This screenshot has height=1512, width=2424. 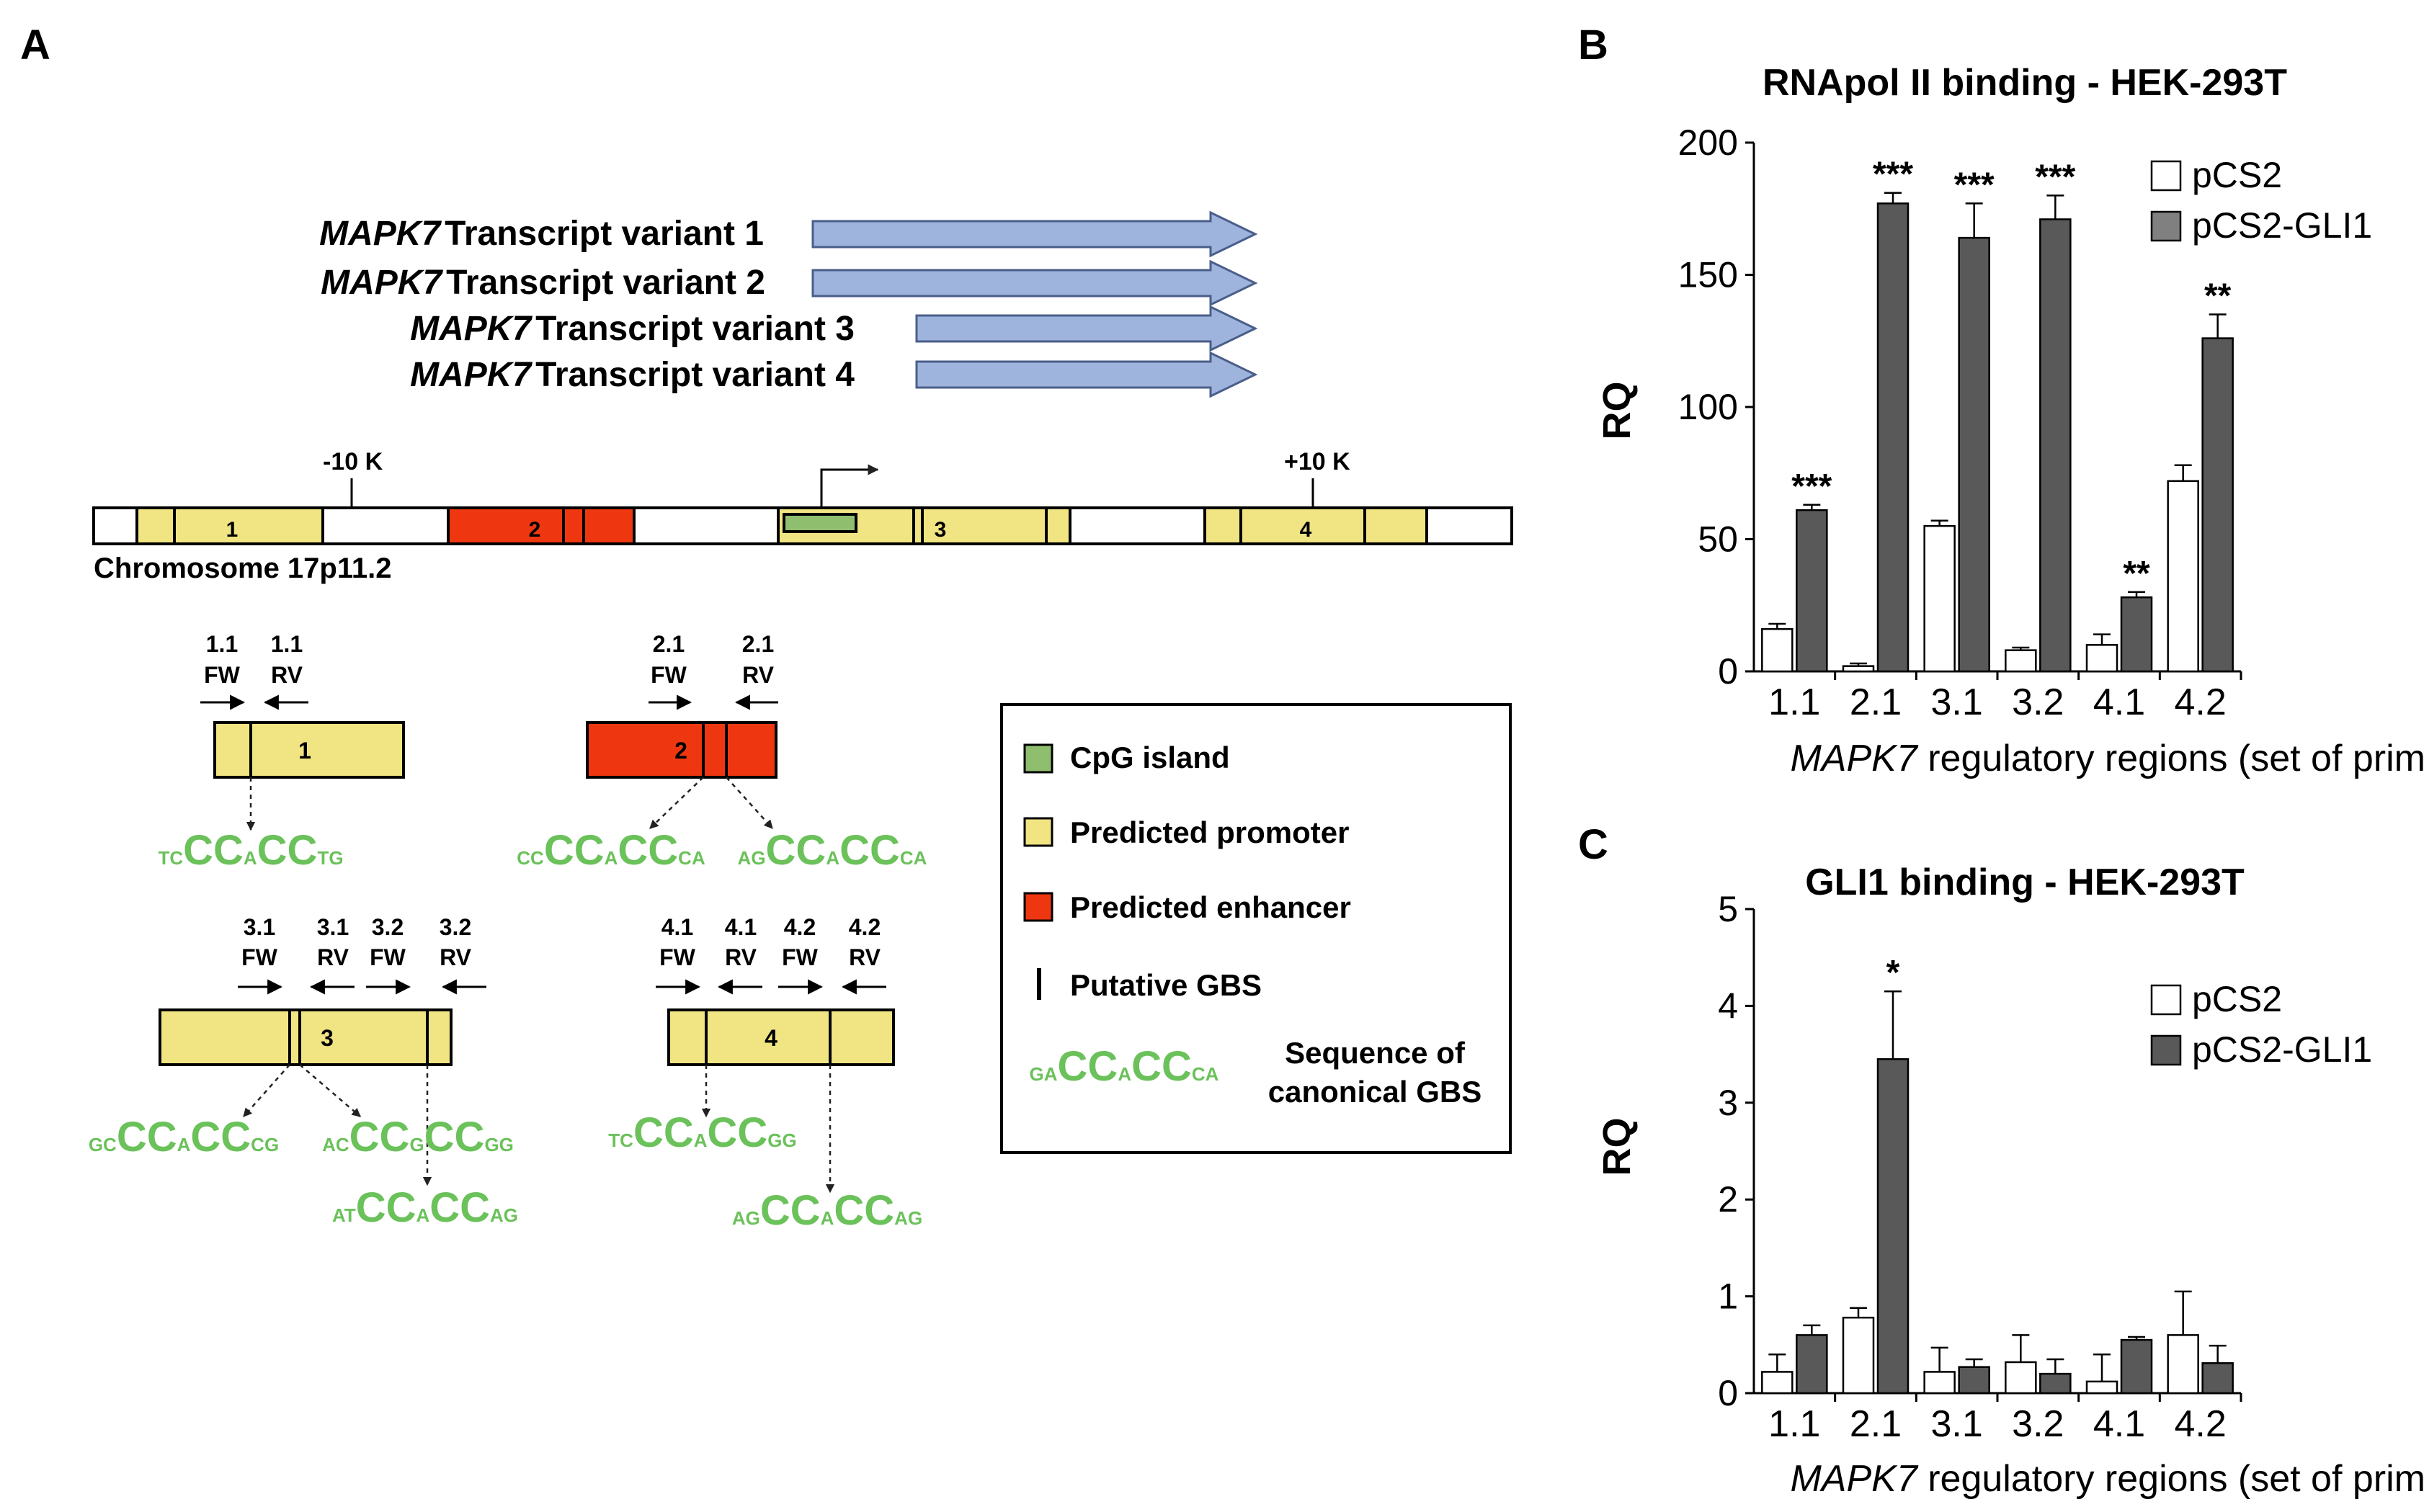 What do you see at coordinates (222, 644) in the screenshot?
I see `svg-text: 1.1` at bounding box center [222, 644].